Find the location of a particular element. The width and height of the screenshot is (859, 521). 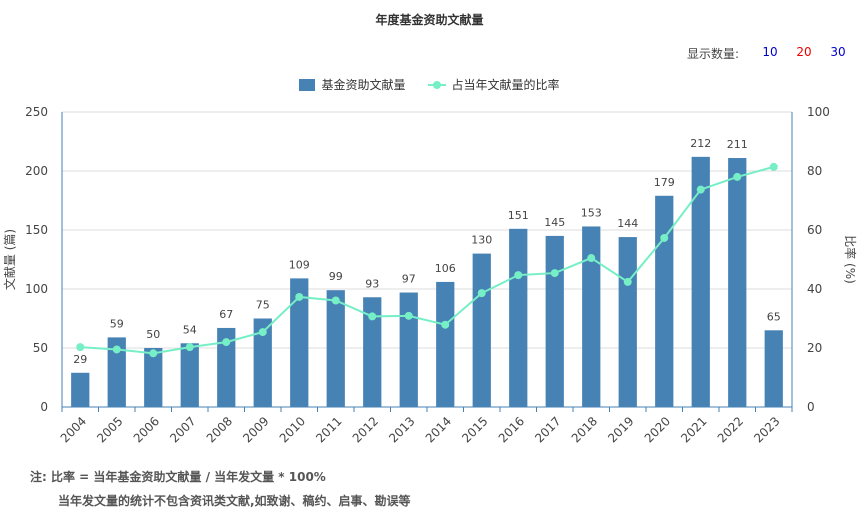

bar-value-label: 54 is located at coordinates (190, 329).